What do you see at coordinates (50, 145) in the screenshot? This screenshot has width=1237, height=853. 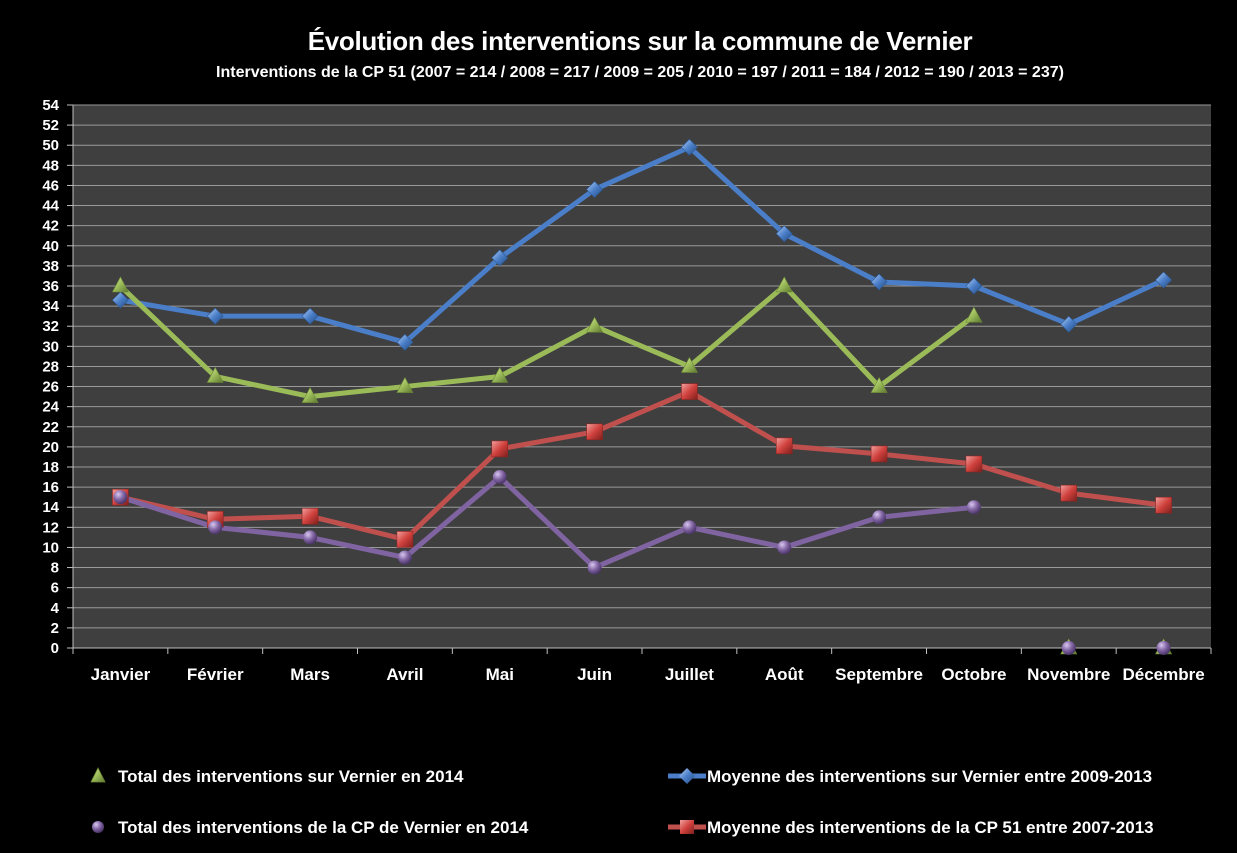 I see `y-tick-label: 50` at bounding box center [50, 145].